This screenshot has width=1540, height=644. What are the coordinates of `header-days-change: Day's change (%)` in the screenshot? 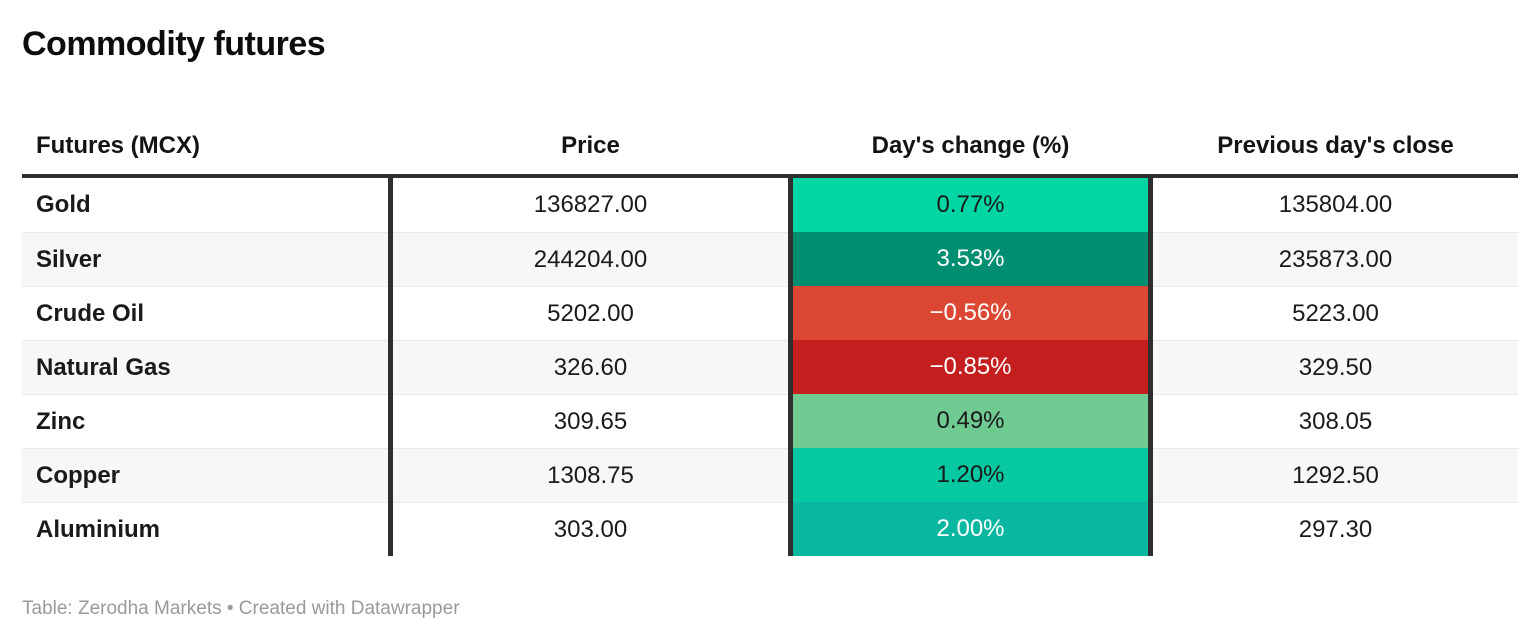 It's located at (970, 145).